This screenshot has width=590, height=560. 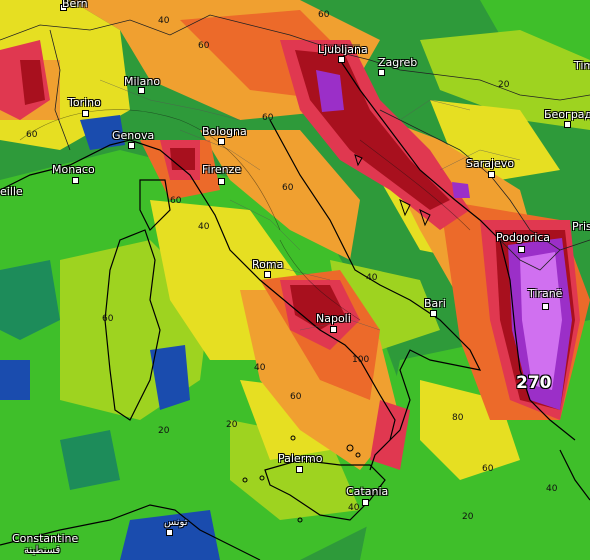 What do you see at coordinates (63, 7) in the screenshot?
I see `city-marker-bern` at bounding box center [63, 7].